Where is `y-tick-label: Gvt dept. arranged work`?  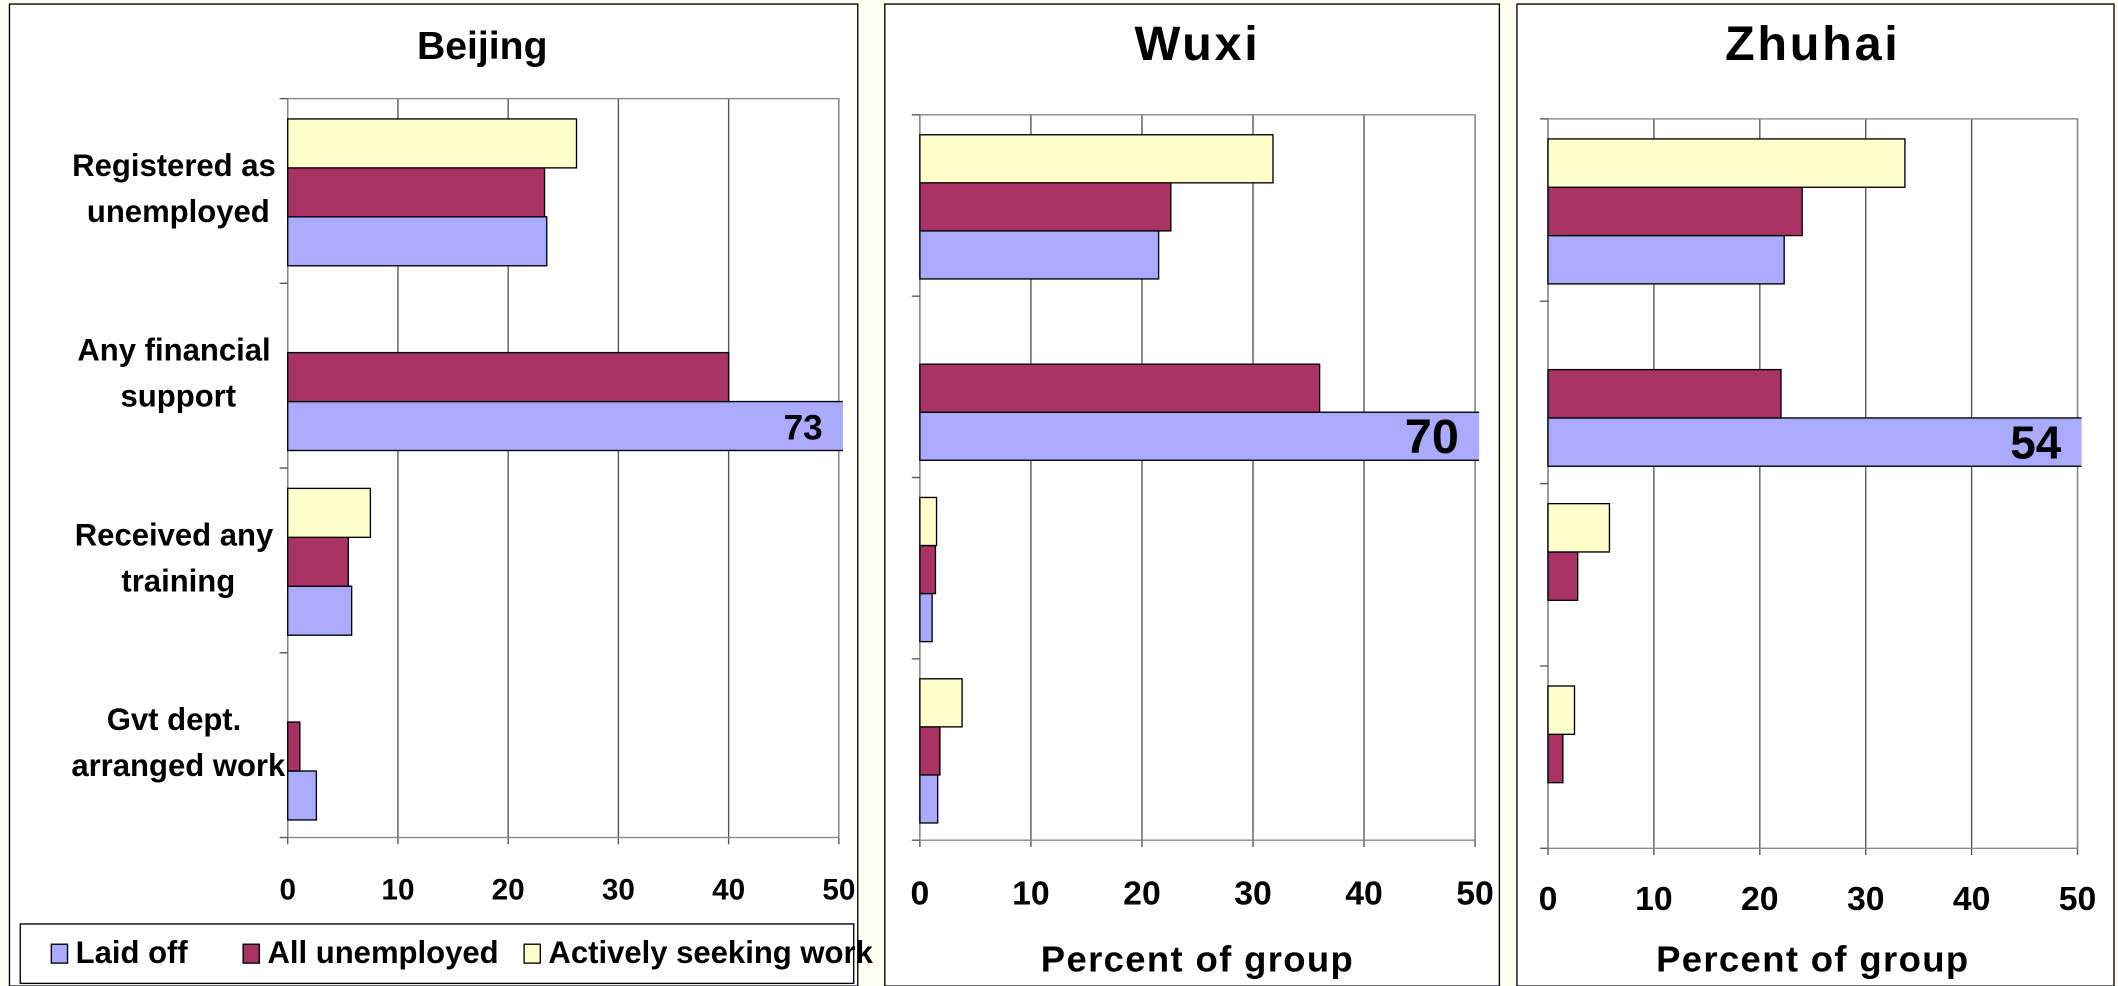
y-tick-label: Gvt dept. arranged work is located at coordinates (178, 742).